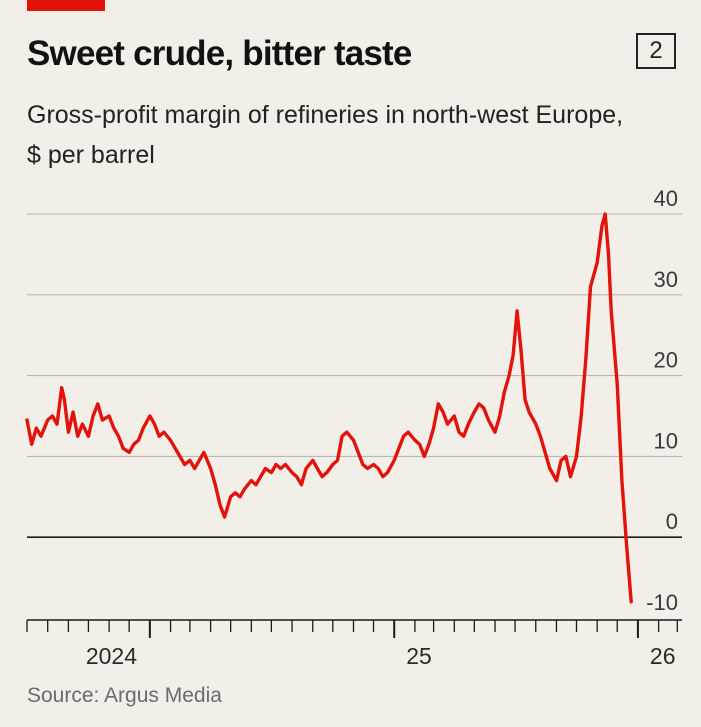  What do you see at coordinates (666, 198) in the screenshot?
I see `y-tick-label-40: 40` at bounding box center [666, 198].